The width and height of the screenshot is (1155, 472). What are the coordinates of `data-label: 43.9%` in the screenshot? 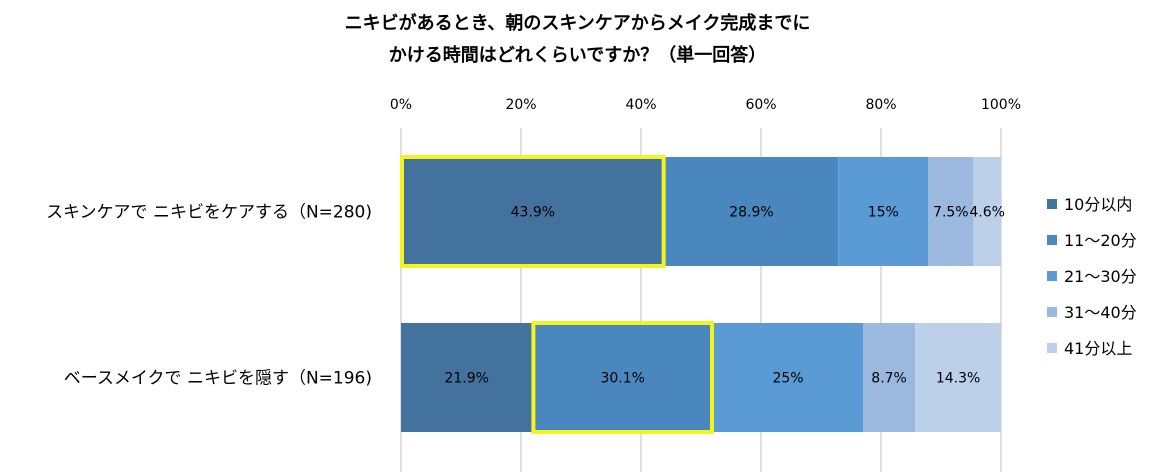 It's located at (533, 213).